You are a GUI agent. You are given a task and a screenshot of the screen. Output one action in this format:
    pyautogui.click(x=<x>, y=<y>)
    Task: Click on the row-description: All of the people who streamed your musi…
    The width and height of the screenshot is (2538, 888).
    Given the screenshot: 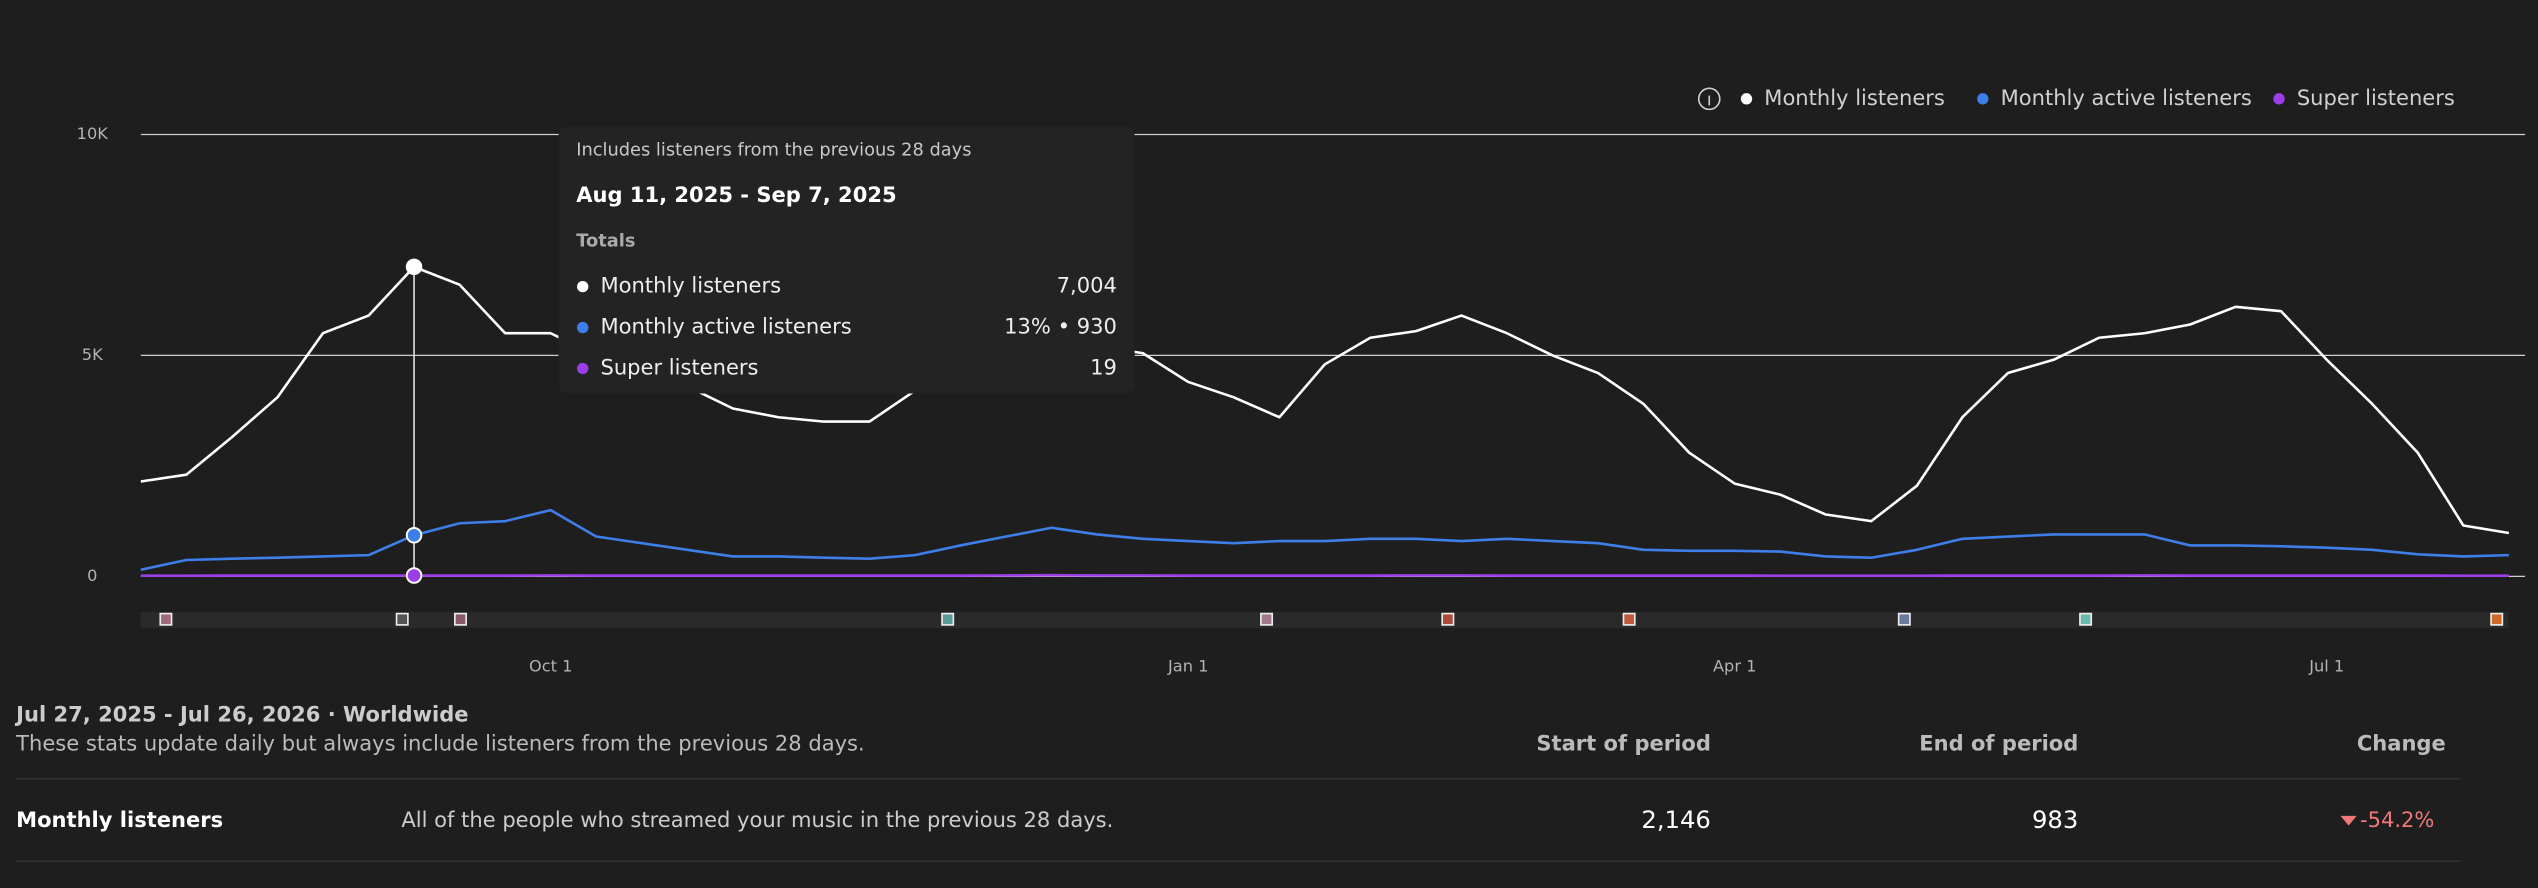 What is the action you would take?
    pyautogui.click(x=757, y=819)
    